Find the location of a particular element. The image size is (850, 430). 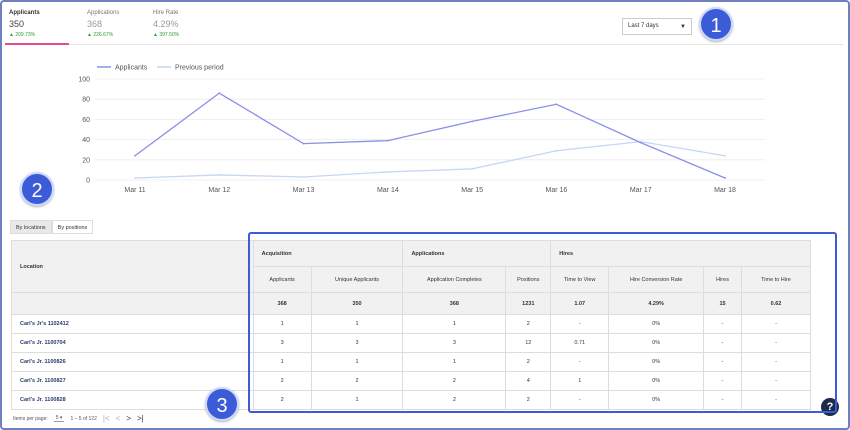

x-tick-label: Mar 12 is located at coordinates (219, 190).